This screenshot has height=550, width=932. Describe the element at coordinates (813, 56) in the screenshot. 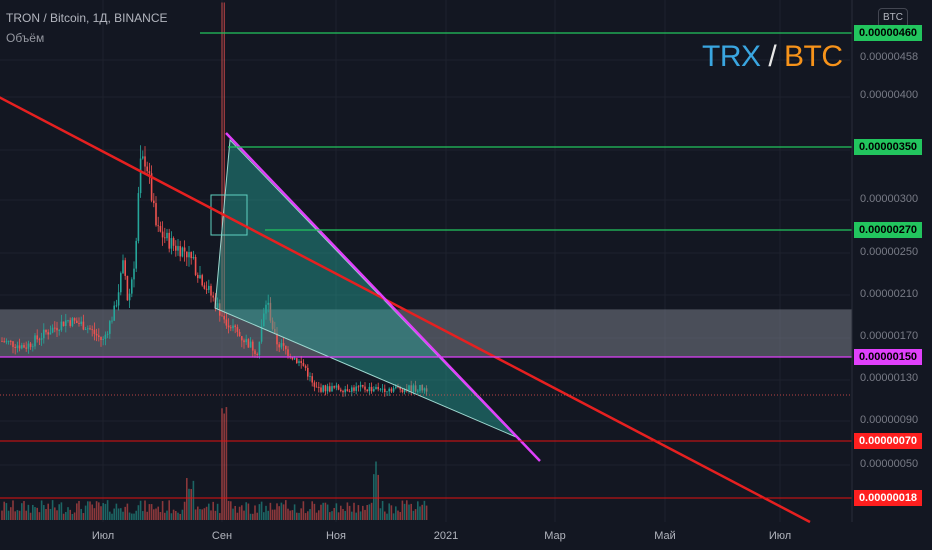

I see `pair-quote: BTC` at that location.